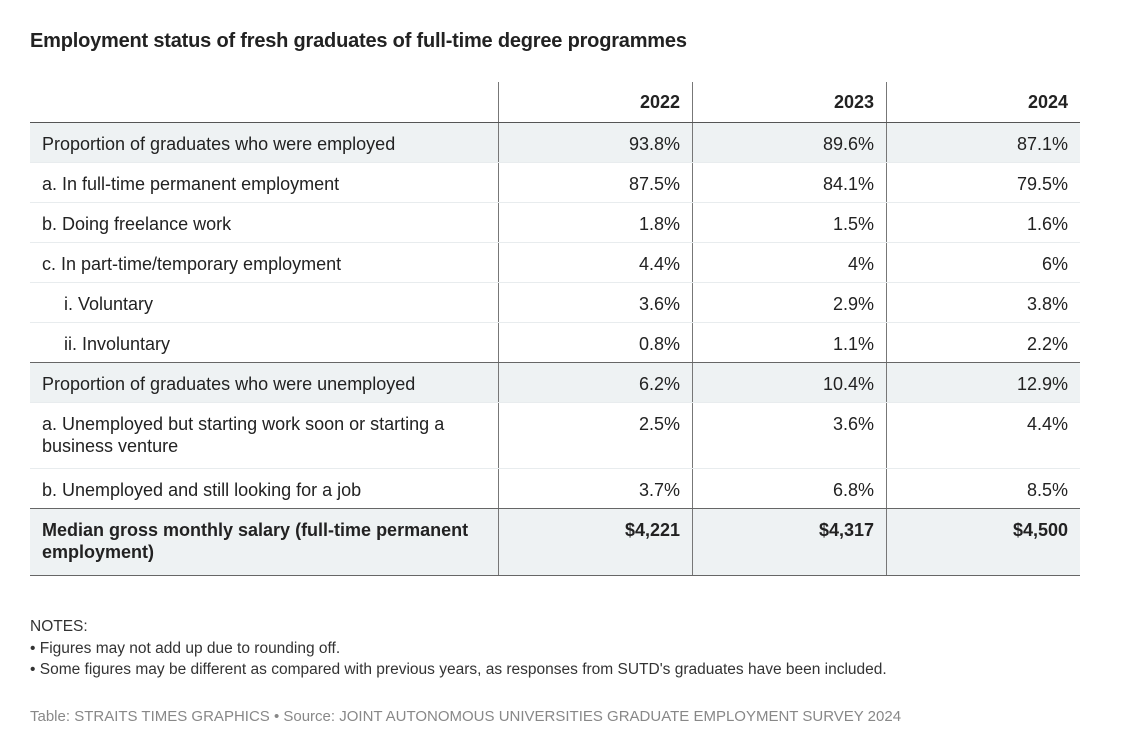  Describe the element at coordinates (595, 342) in the screenshot. I see `cell-2022: 0.8%` at that location.